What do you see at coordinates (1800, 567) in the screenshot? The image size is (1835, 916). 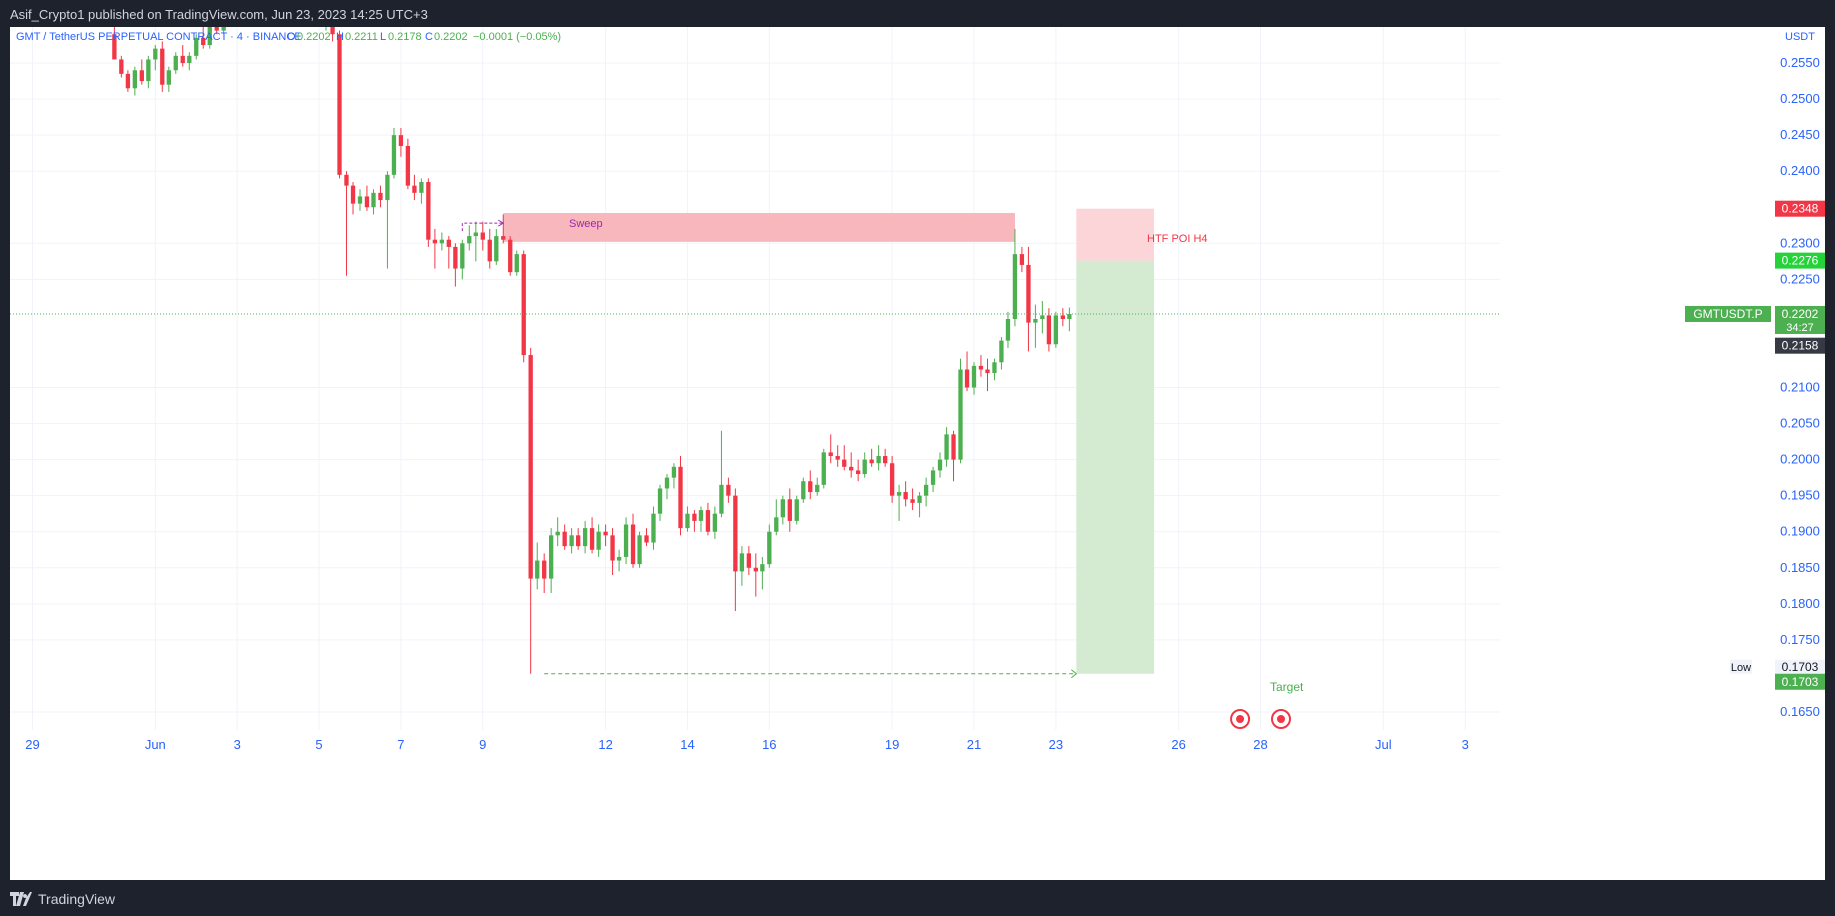 I see `y-tick-label: 0.1850` at bounding box center [1800, 567].